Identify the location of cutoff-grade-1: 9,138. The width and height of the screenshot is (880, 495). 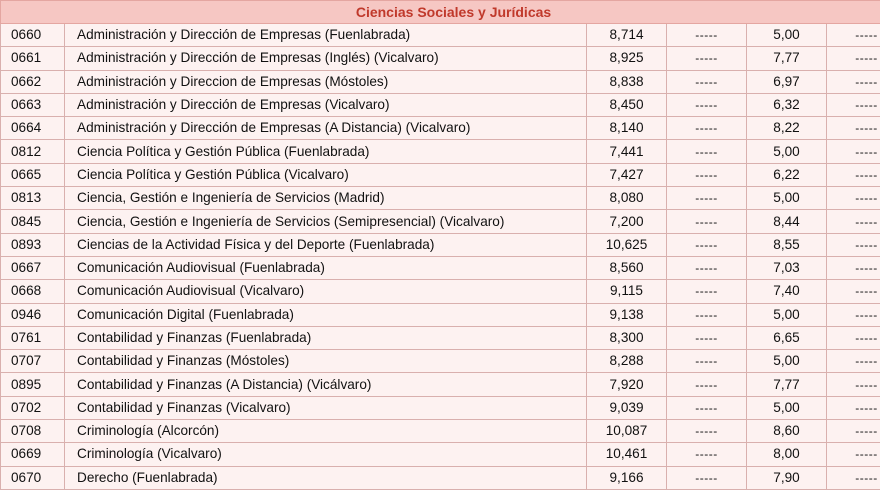
(626, 314).